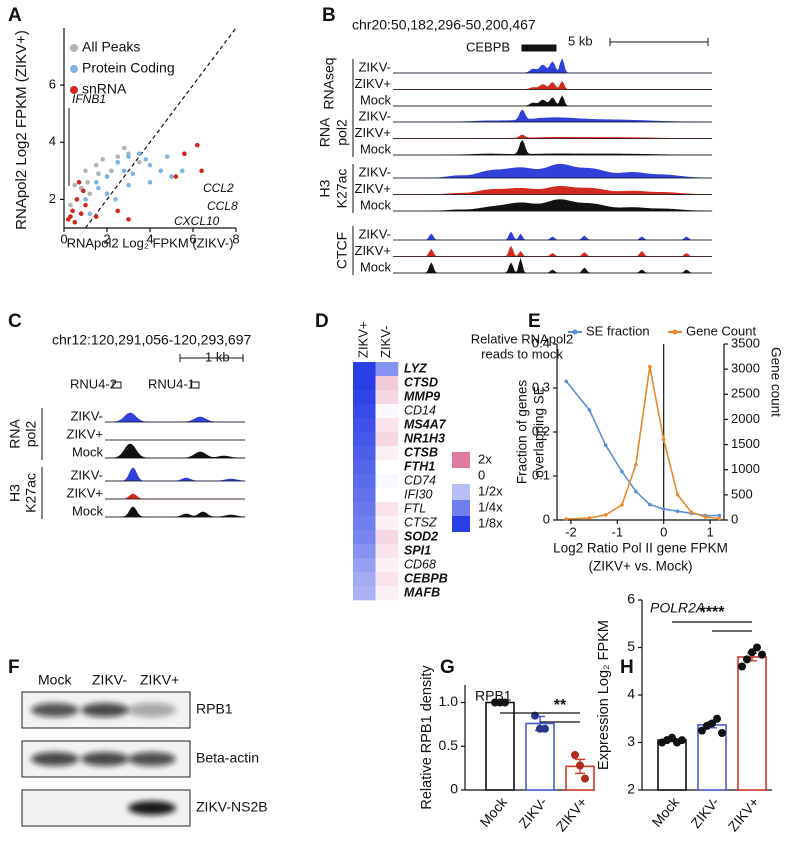  What do you see at coordinates (572, 814) in the screenshot?
I see `x-tick-label: ZIKV+` at bounding box center [572, 814].